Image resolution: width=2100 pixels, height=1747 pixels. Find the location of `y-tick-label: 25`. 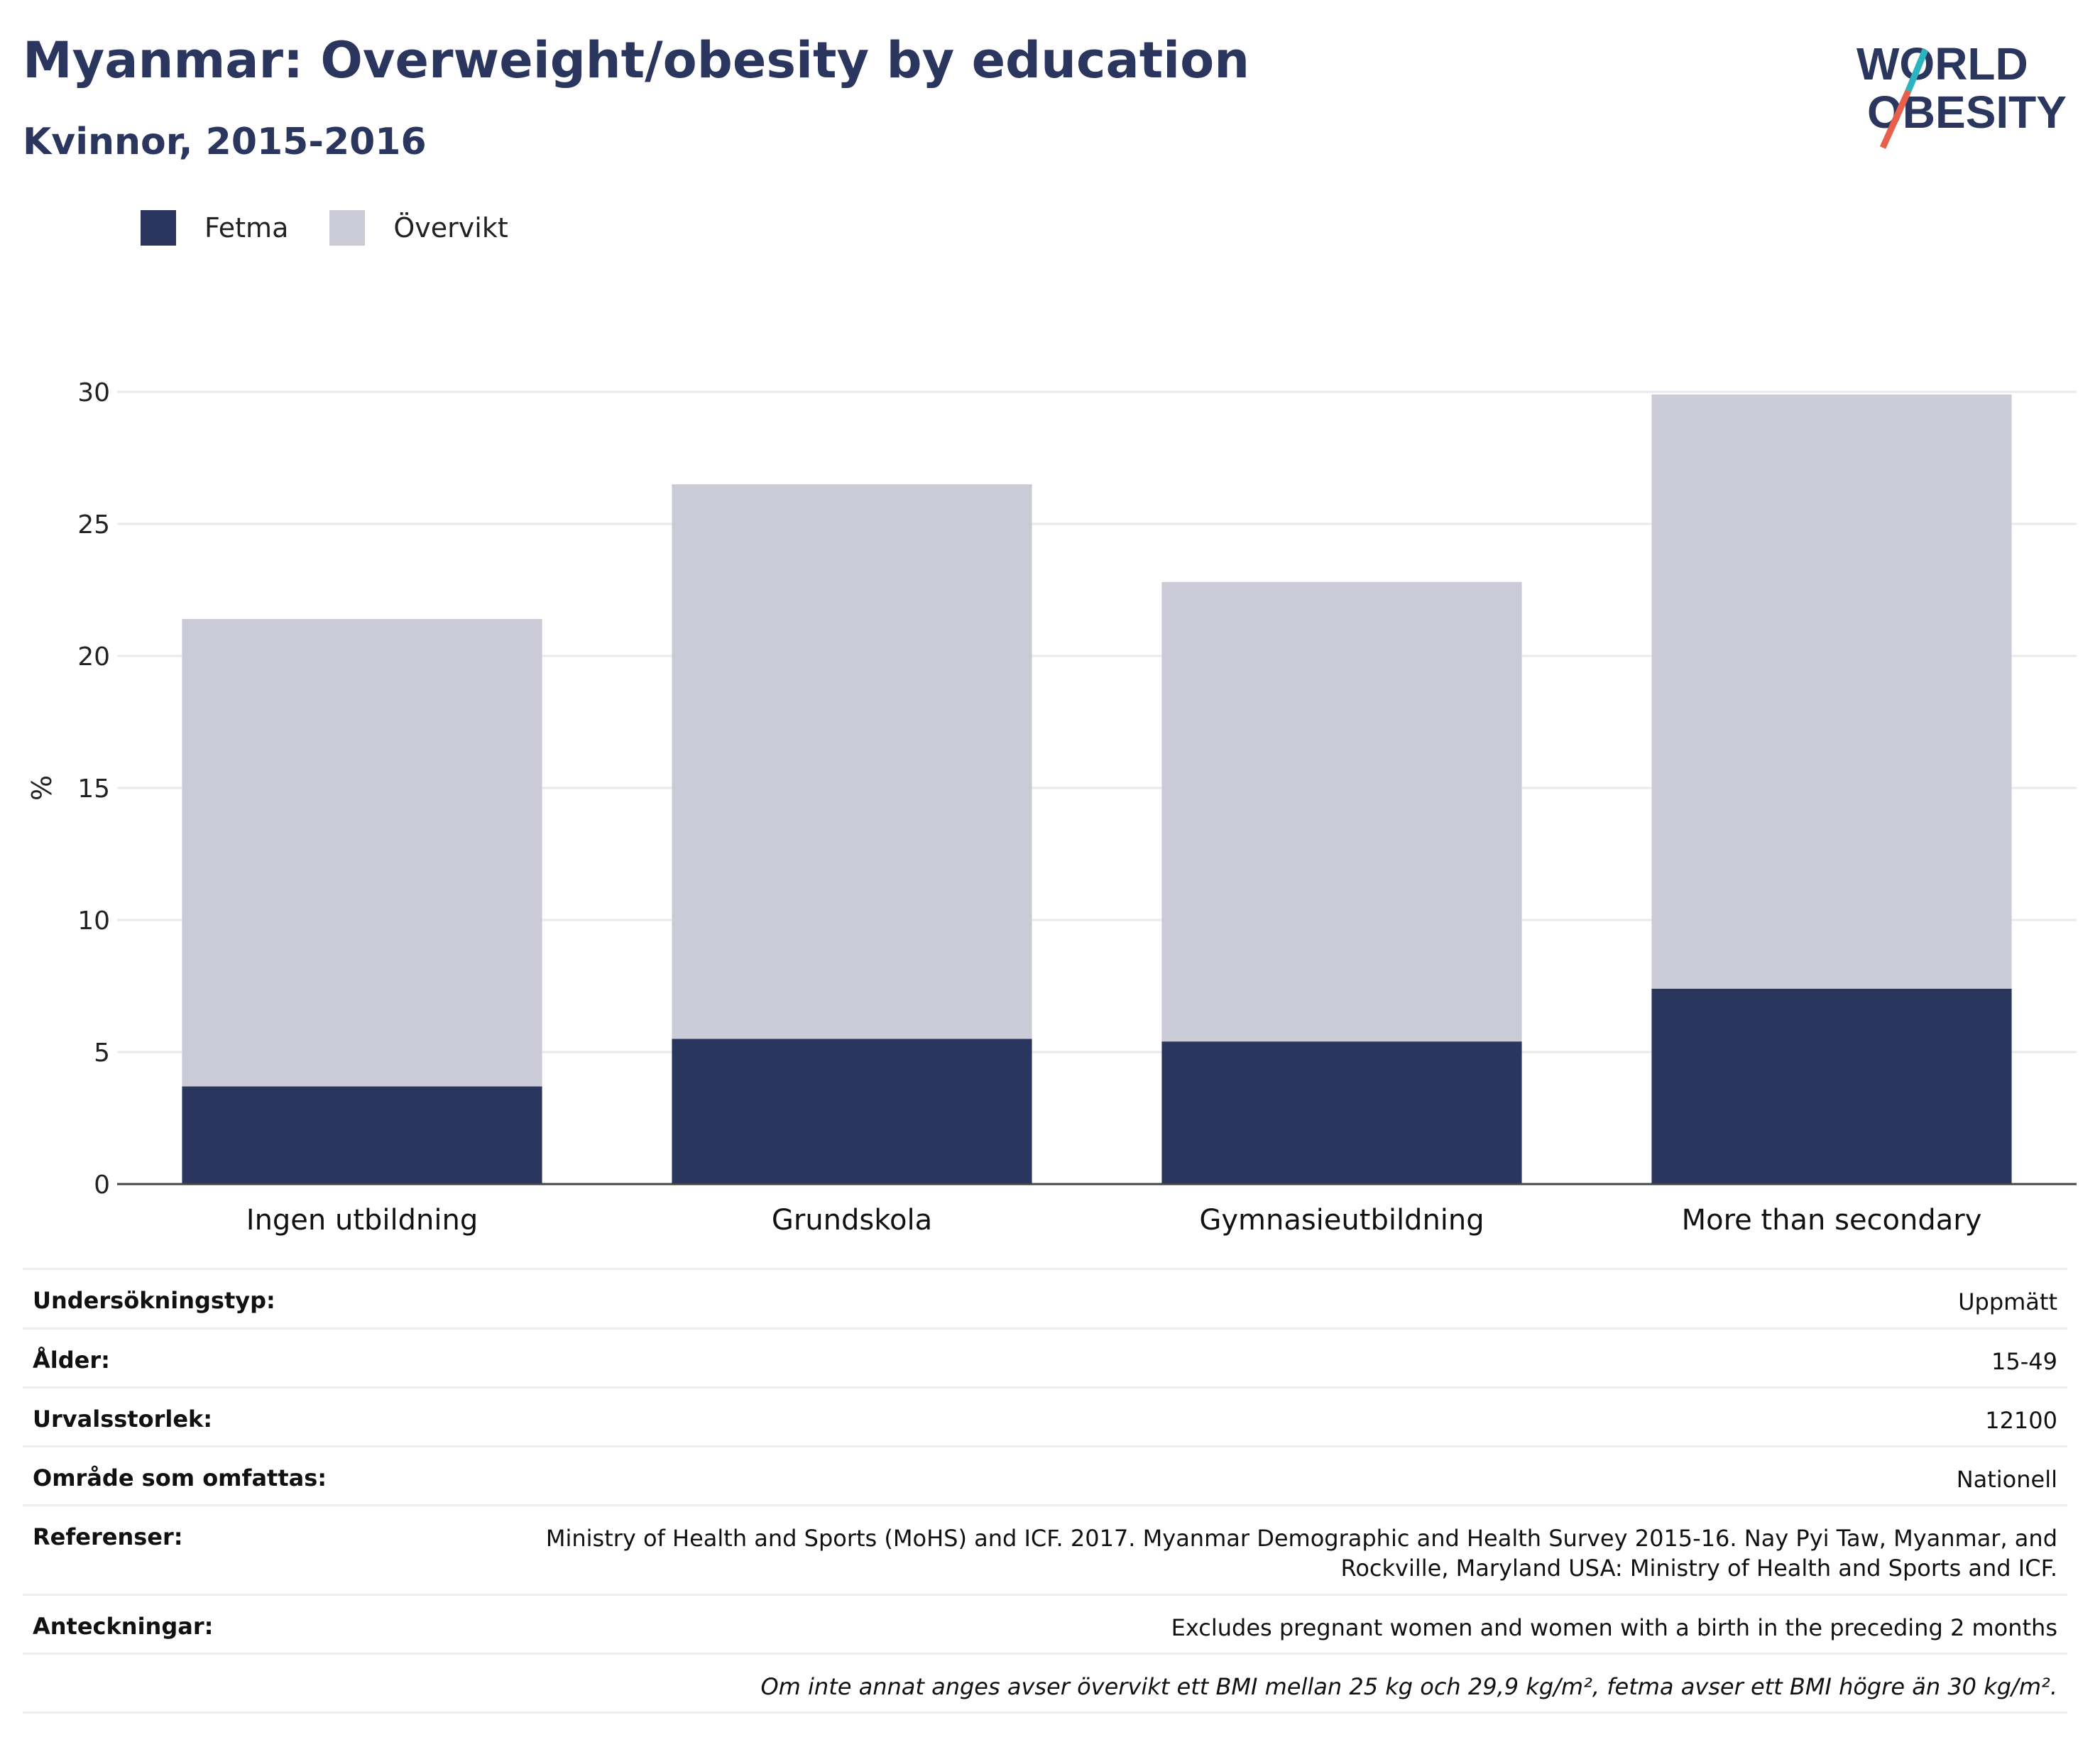

y-tick-label: 25 is located at coordinates (93, 525).